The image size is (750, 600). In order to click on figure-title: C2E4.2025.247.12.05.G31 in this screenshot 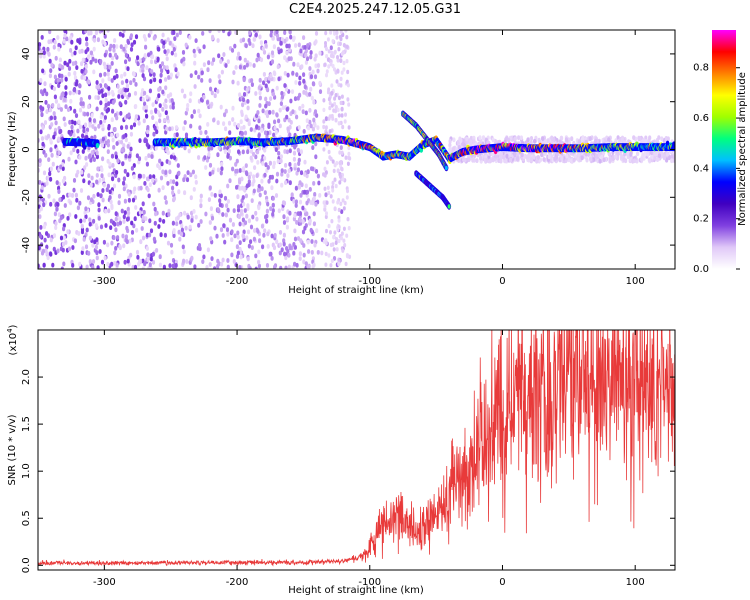, I will do `click(375, 9)`.